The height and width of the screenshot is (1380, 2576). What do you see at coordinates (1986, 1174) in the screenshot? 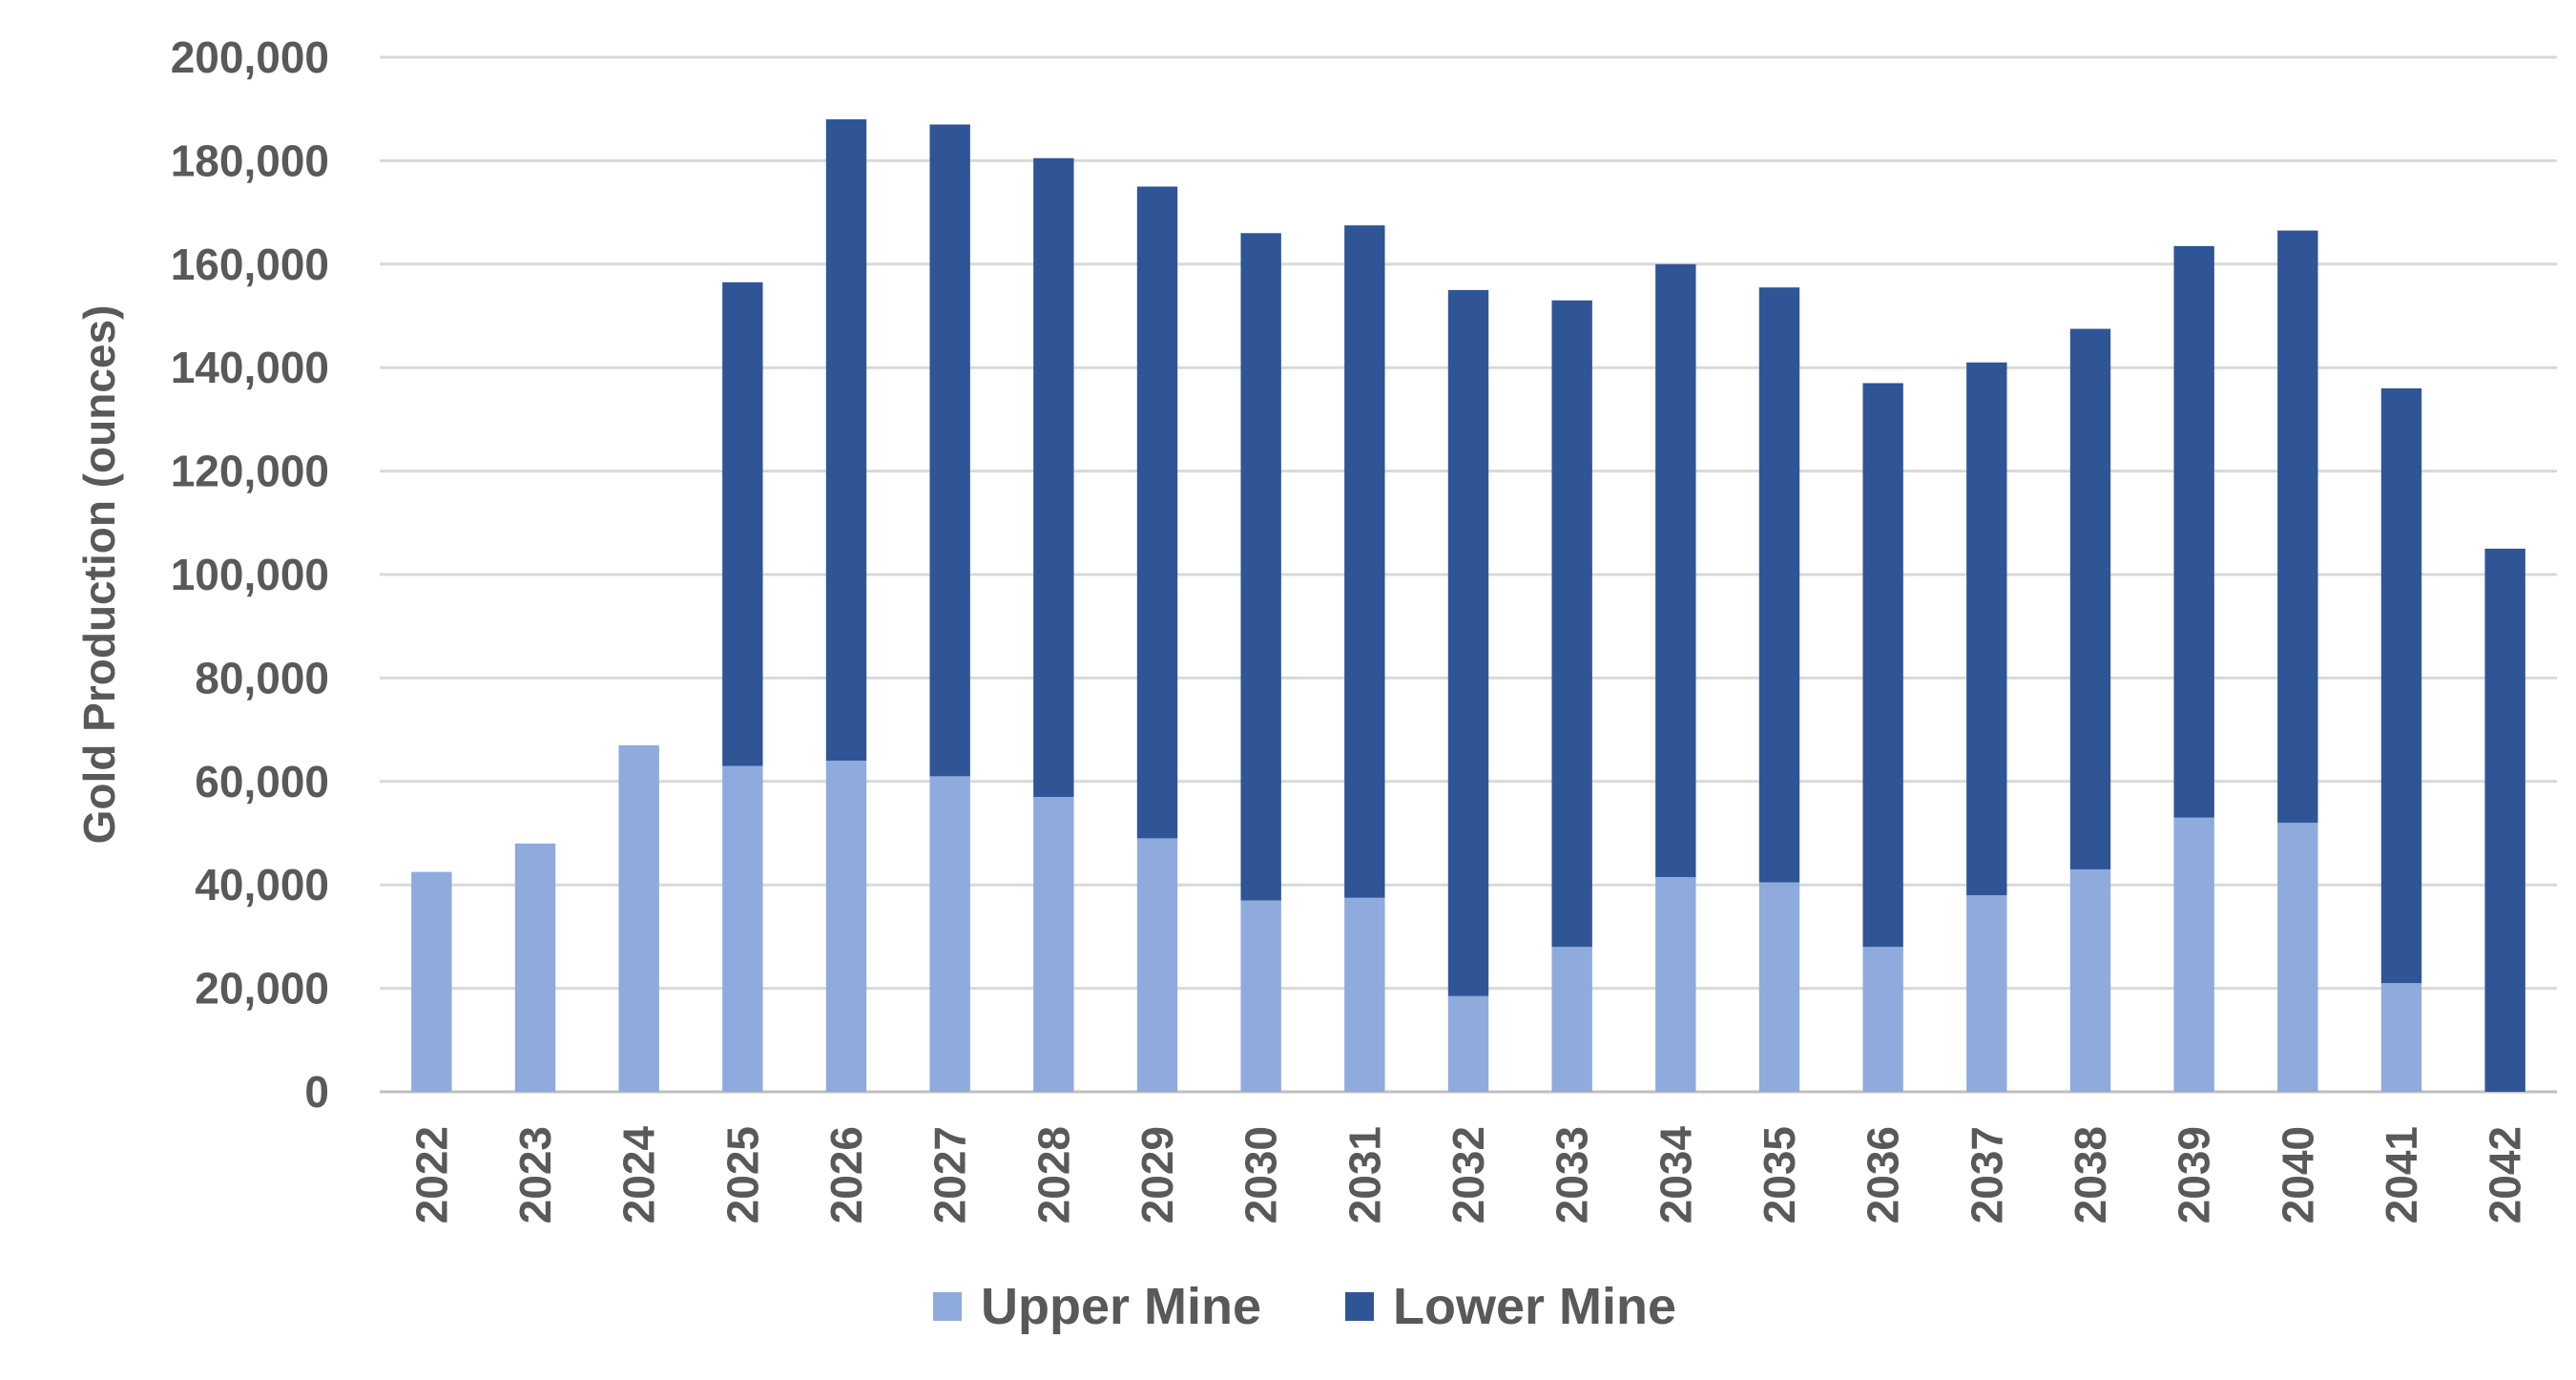
I see `x-tick-label: 2037` at bounding box center [1986, 1174].